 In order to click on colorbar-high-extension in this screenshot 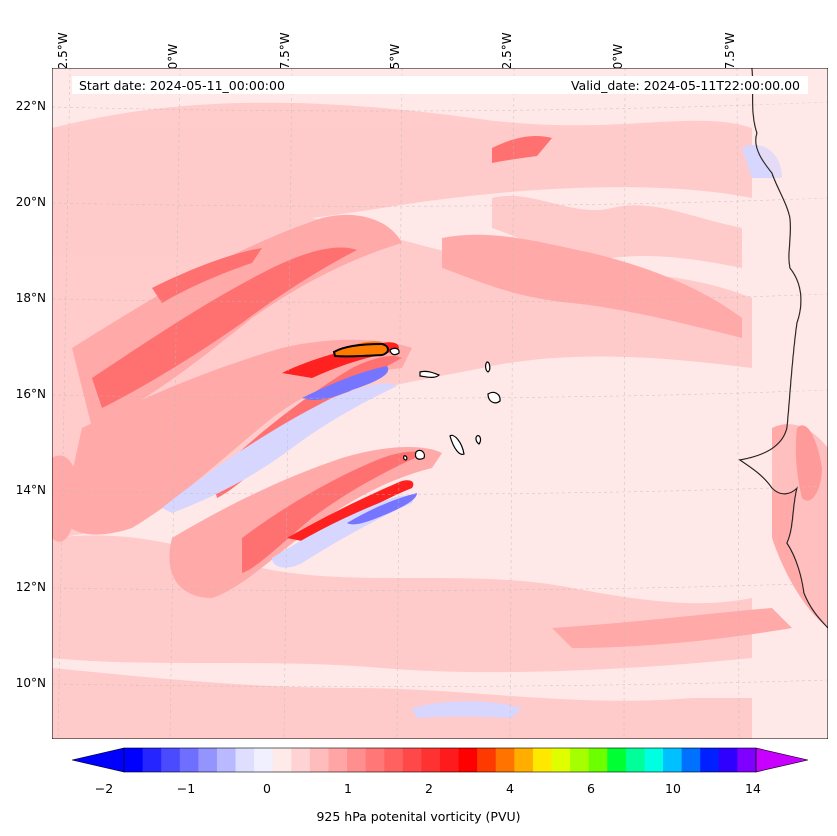, I will do `click(782, 760)`.